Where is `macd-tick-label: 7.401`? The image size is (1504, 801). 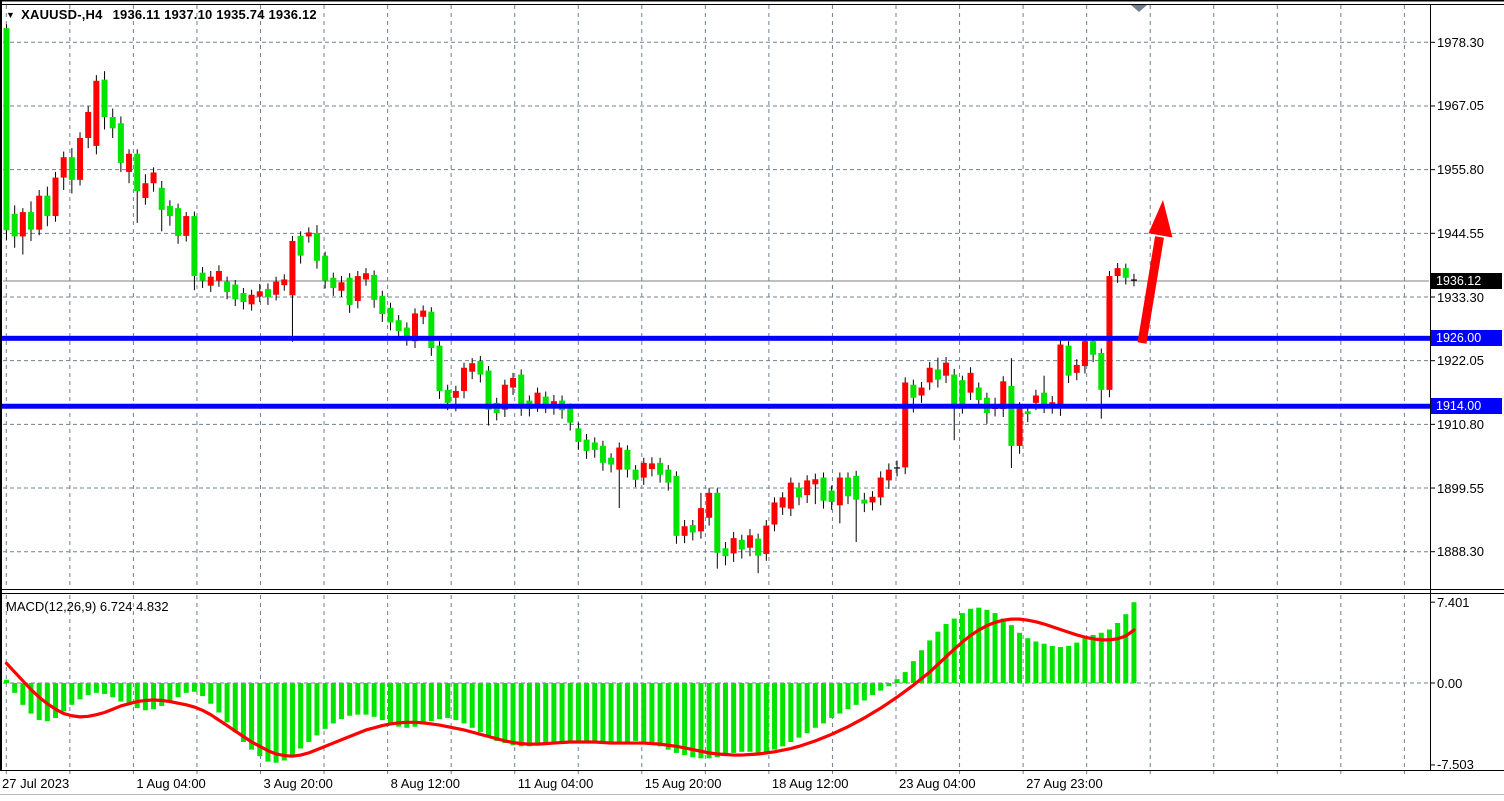 macd-tick-label: 7.401 is located at coordinates (1453, 602).